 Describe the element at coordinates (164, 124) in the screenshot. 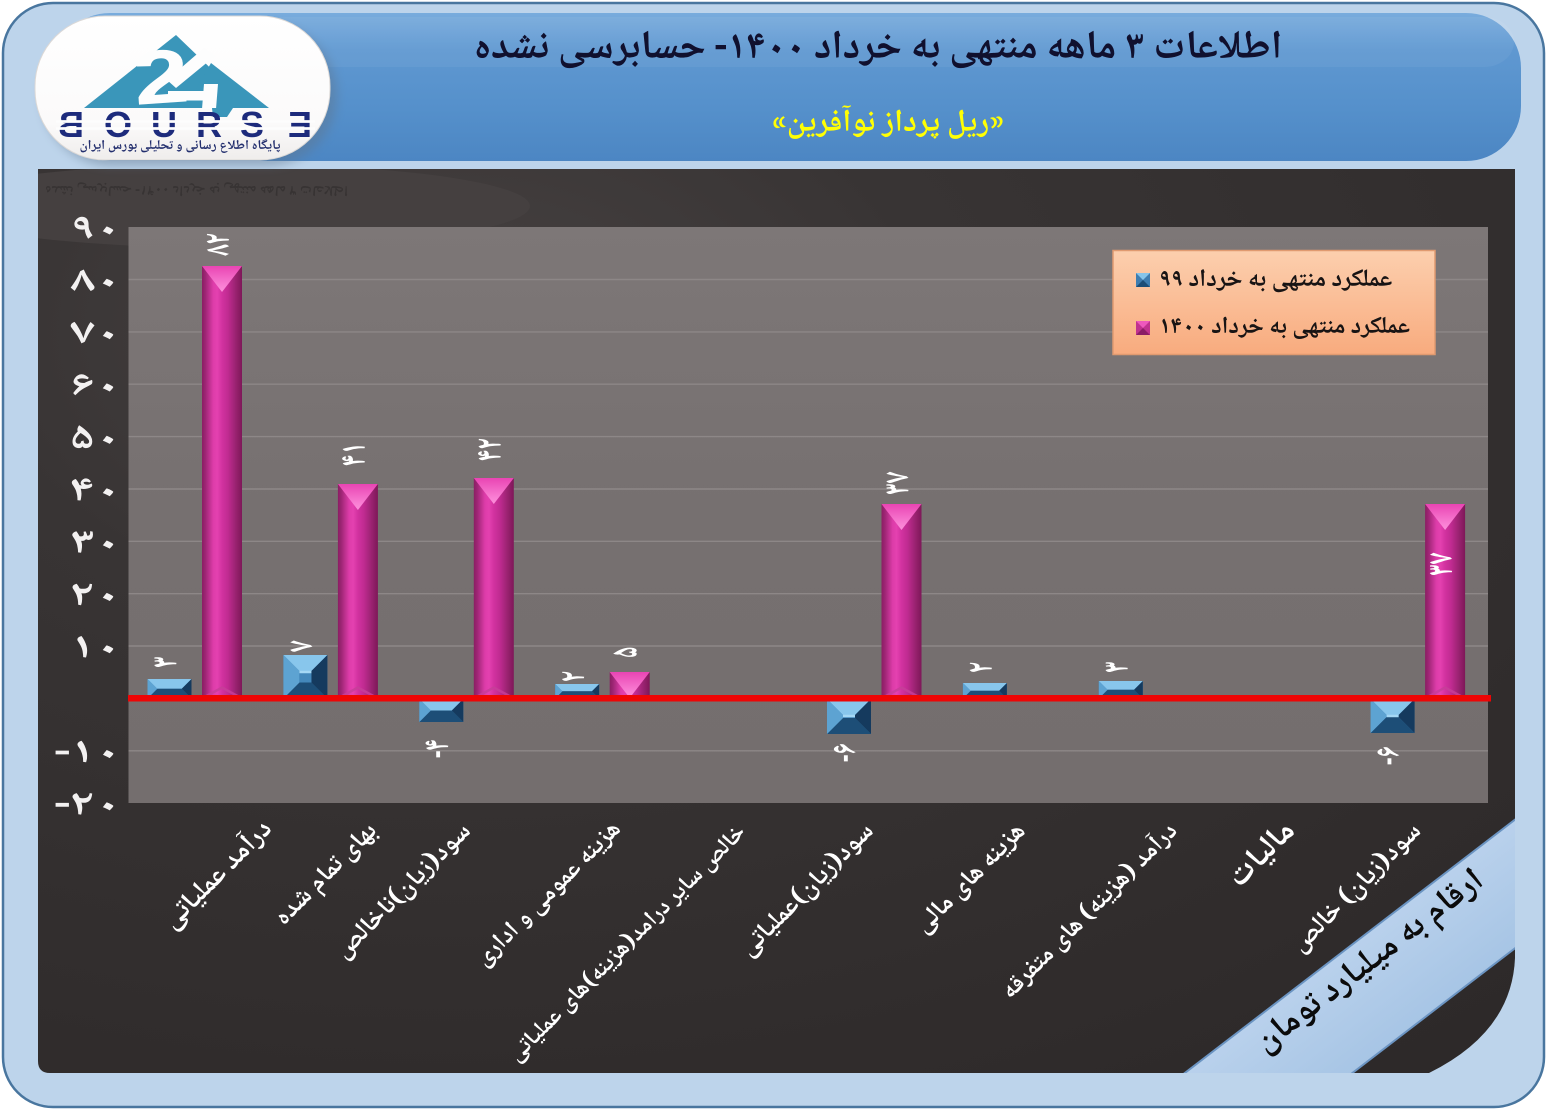

I see `svg-text: U` at that location.